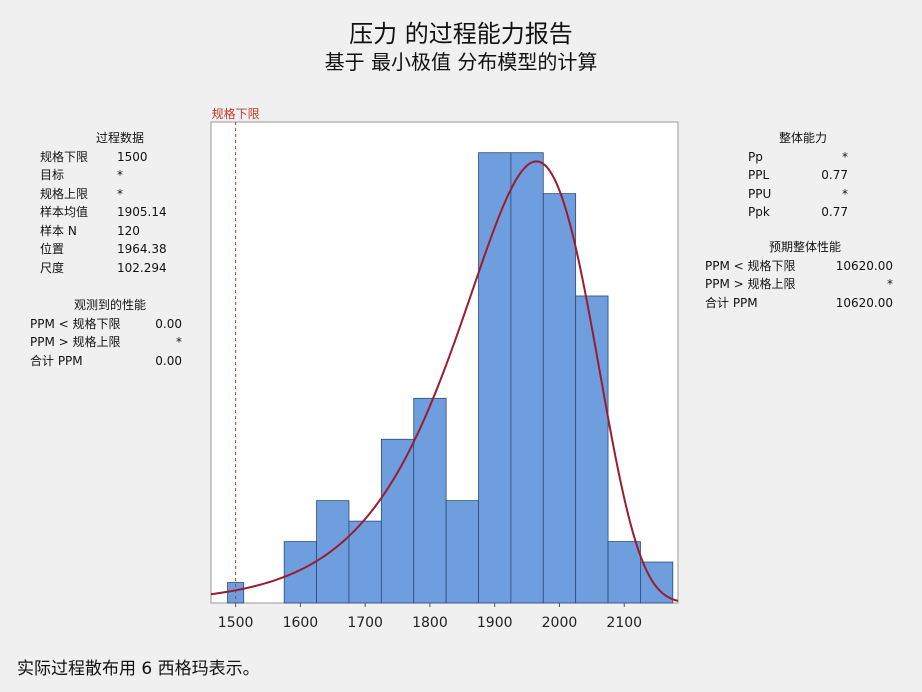 The width and height of the screenshot is (922, 692). What do you see at coordinates (119, 138) in the screenshot?
I see `panel-heading: 过程数据` at bounding box center [119, 138].